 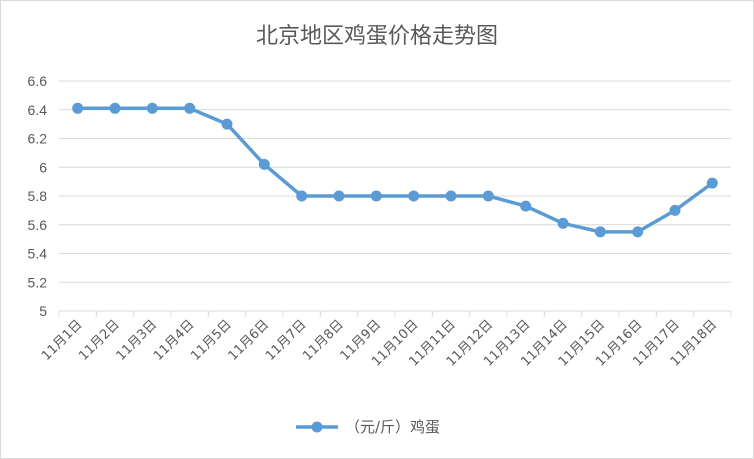 What do you see at coordinates (377, 36) in the screenshot?
I see `chart-title: 北京地区鸡蛋价格走势图` at bounding box center [377, 36].